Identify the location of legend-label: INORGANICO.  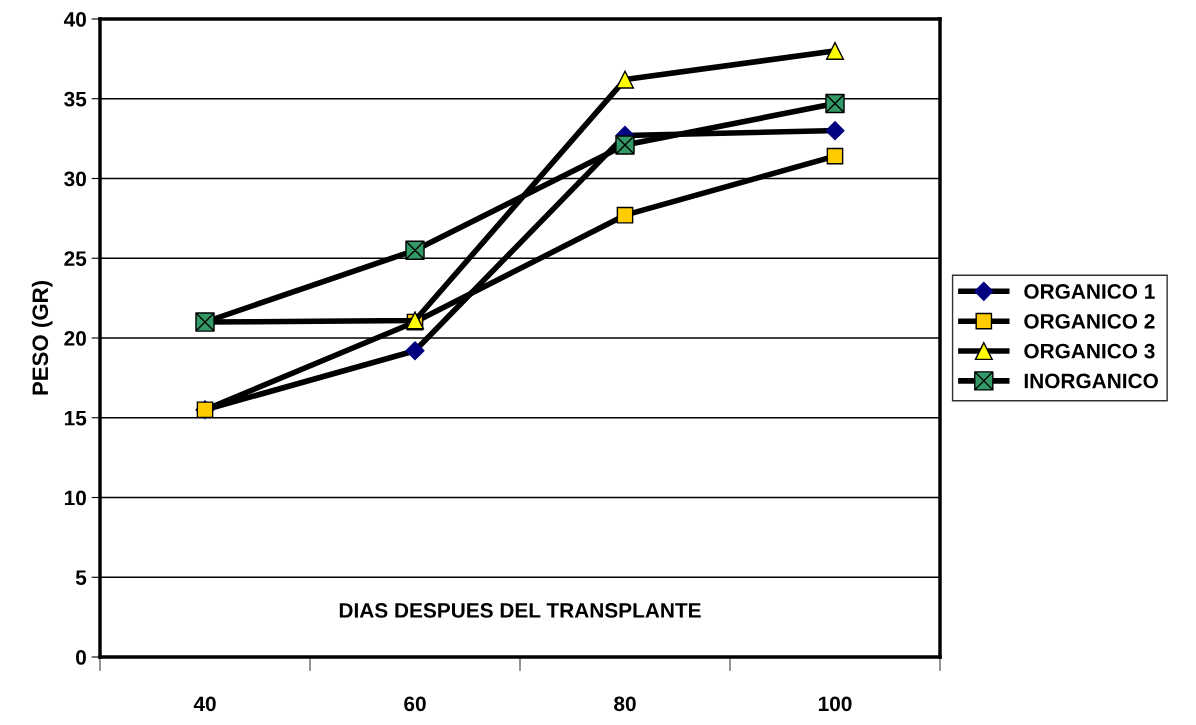
(1091, 381).